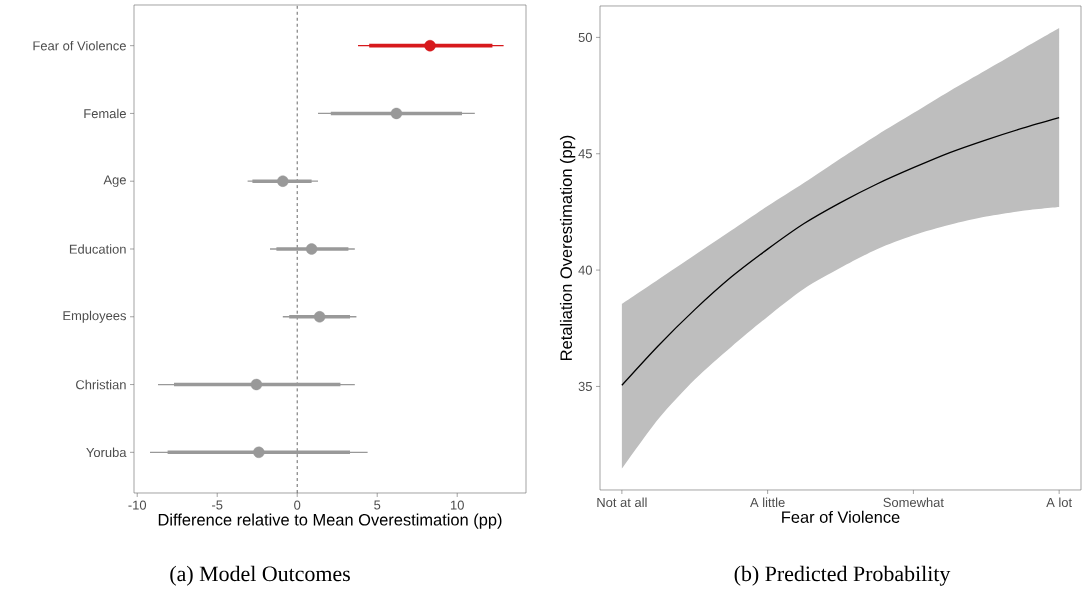 The width and height of the screenshot is (1084, 598). What do you see at coordinates (377, 505) in the screenshot?
I see `x-tick-label: 5` at bounding box center [377, 505].